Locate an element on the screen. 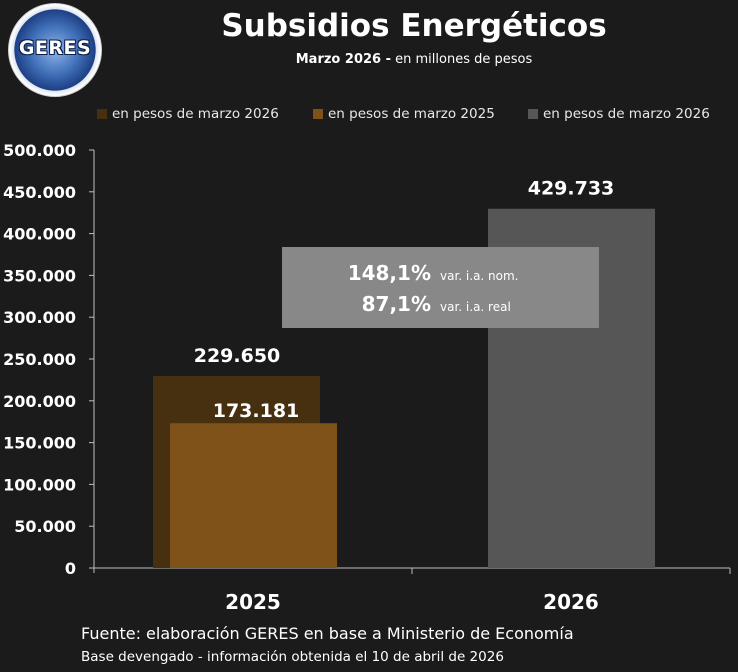 This screenshot has height=672, width=738. y-tick-label: 0 is located at coordinates (70, 568).